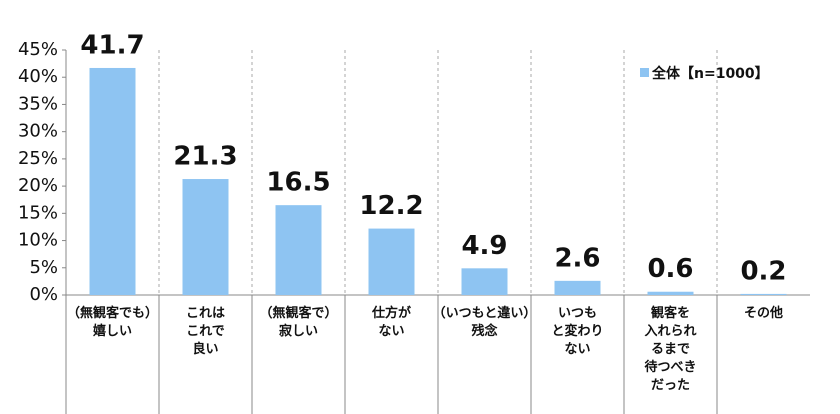 This screenshot has width=840, height=414. I want to click on y-tick-label: 35%, so click(38, 103).